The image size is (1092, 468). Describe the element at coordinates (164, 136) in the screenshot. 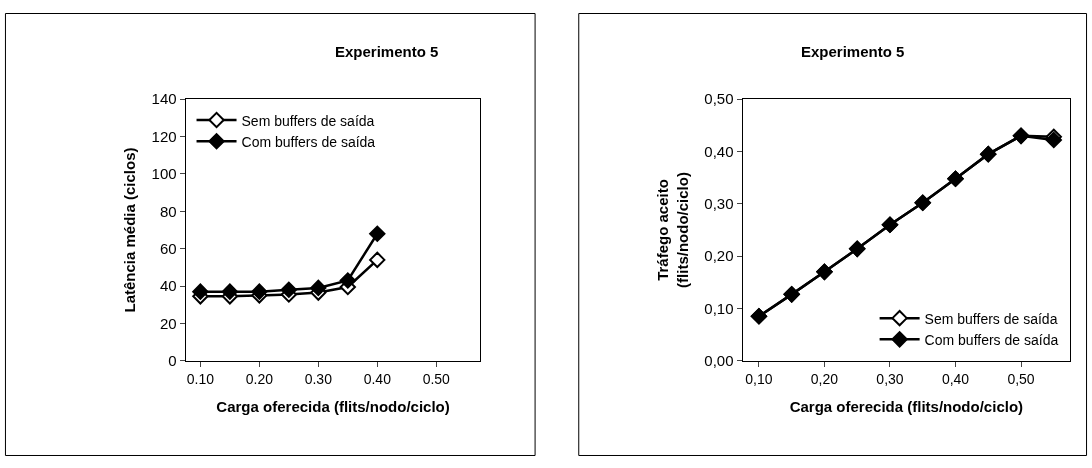

I see `y-tick-label: 120` at that location.